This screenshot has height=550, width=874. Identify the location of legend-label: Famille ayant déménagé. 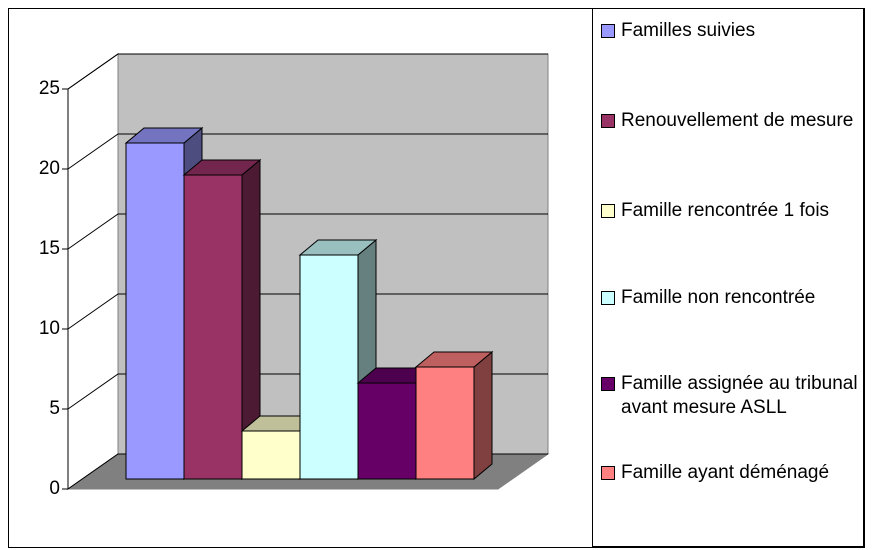
(725, 472).